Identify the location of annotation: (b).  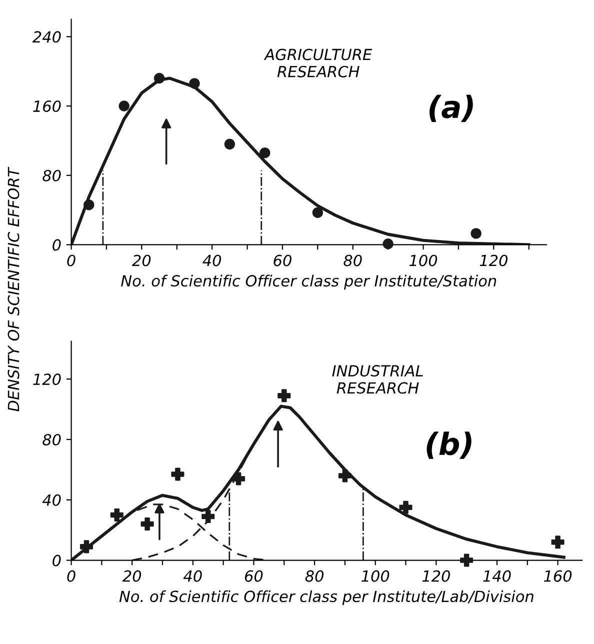
(449, 445).